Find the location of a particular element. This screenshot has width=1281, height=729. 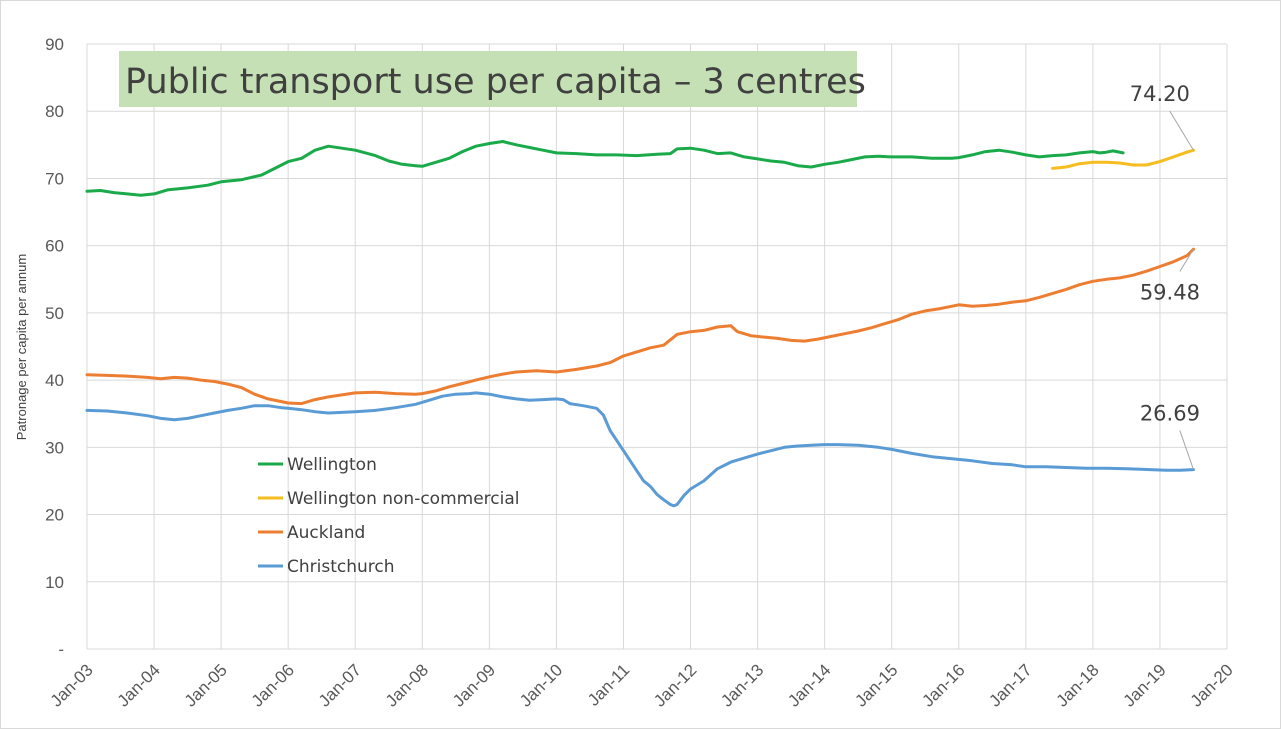

y-tick-label: 90 is located at coordinates (54, 44).